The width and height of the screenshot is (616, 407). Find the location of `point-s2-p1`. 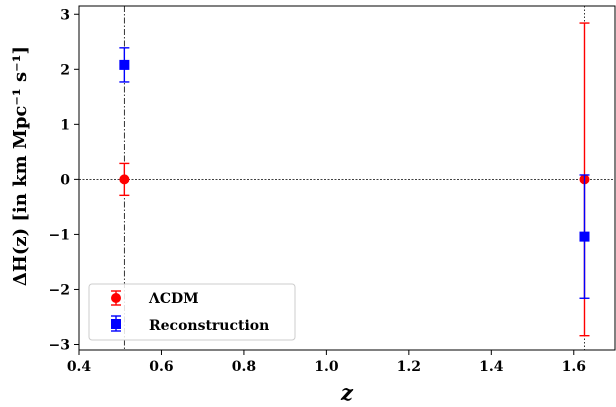

point-s2-p1 is located at coordinates (124, 65).